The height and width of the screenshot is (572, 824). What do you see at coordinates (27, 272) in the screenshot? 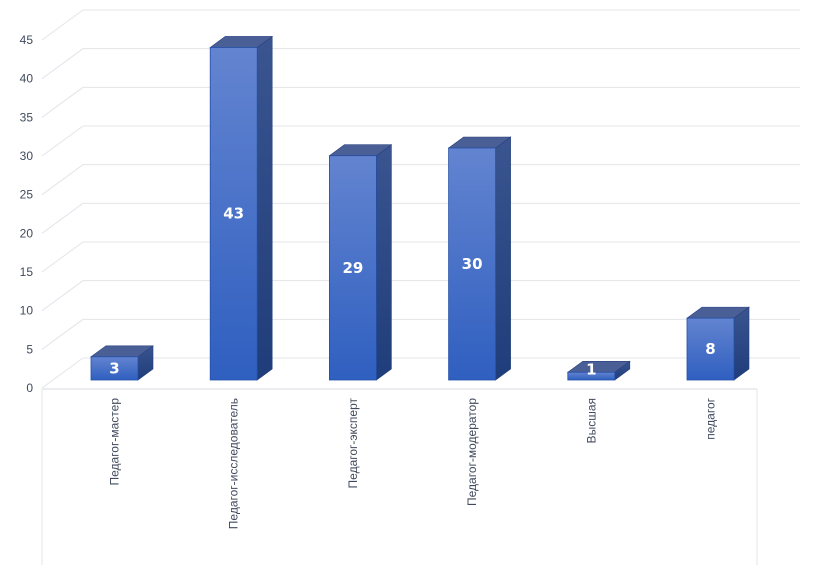
I see `y-tick-label: 15` at bounding box center [27, 272].